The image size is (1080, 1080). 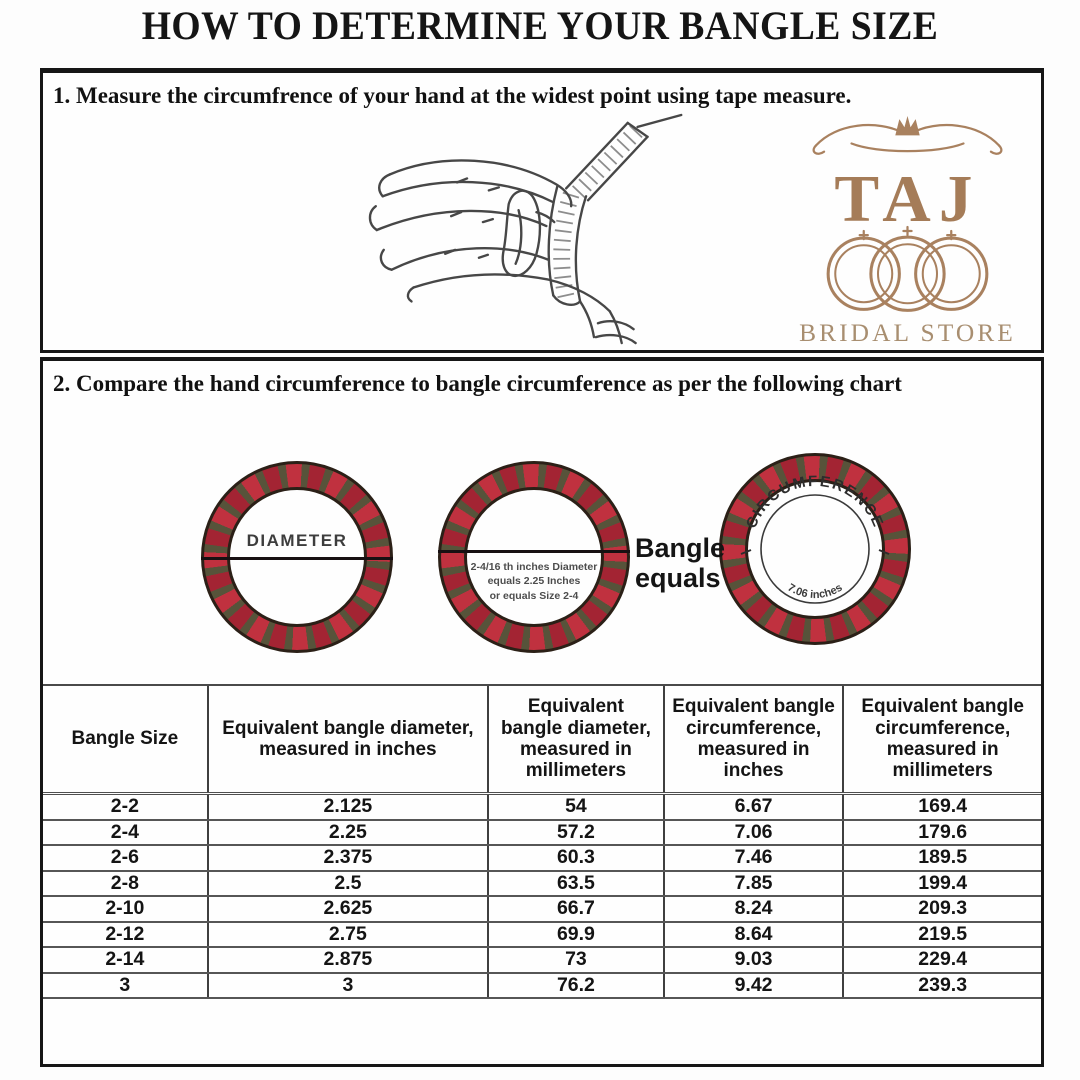 I want to click on circumference-label: CIRCUMFERENCE, so click(x=814, y=502).